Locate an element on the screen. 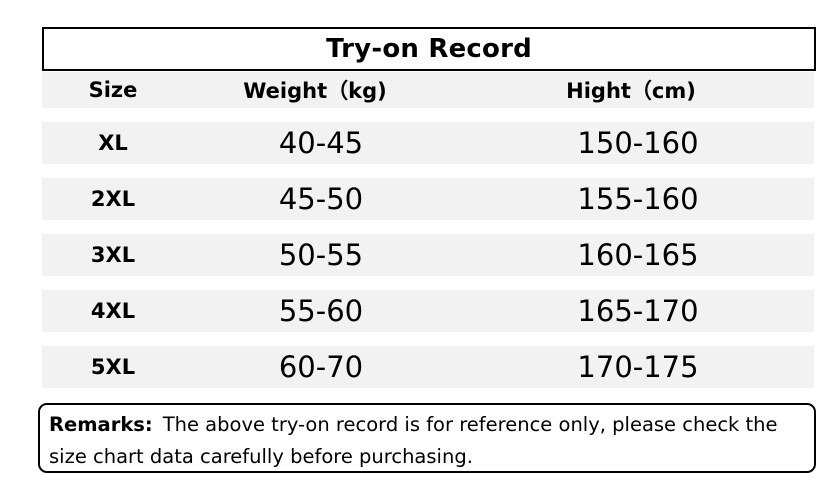 The width and height of the screenshot is (834, 483). header-height: Hight（cm) is located at coordinates (631, 91).